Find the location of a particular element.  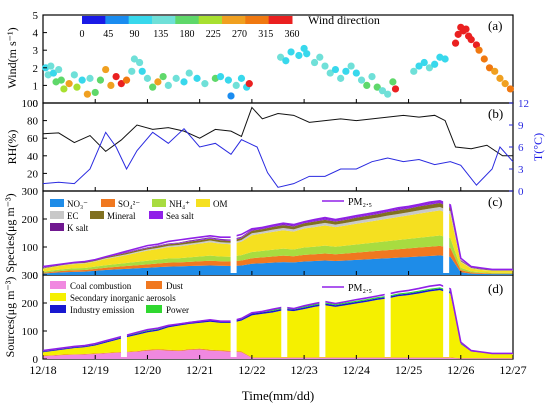

panel-tag-b: (b) is located at coordinates (495, 113).